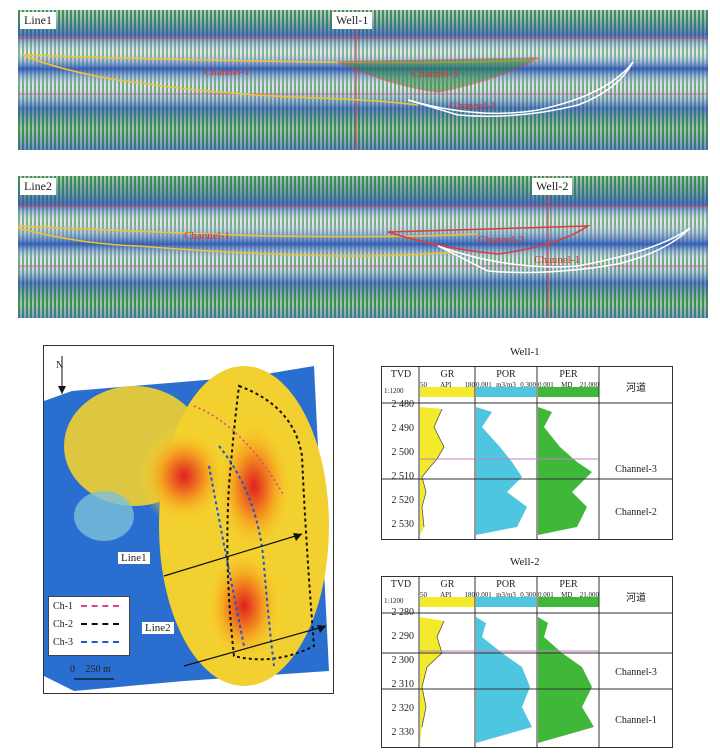 The image size is (720, 753). What do you see at coordinates (352, 20) in the screenshot?
I see `well1-label: Well-1` at bounding box center [352, 20].